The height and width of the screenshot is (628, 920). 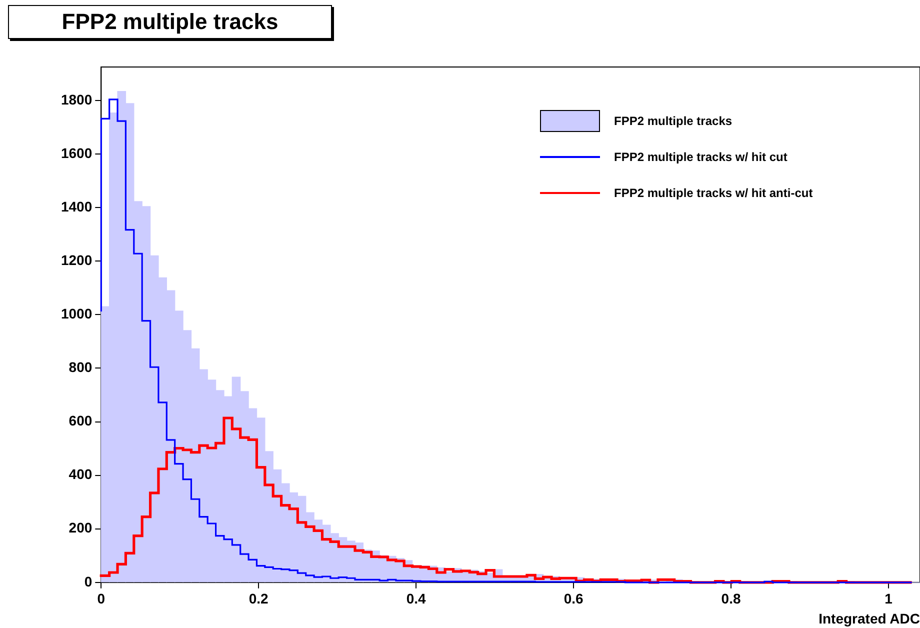 I want to click on x-tick-label: 0.8, so click(x=731, y=598).